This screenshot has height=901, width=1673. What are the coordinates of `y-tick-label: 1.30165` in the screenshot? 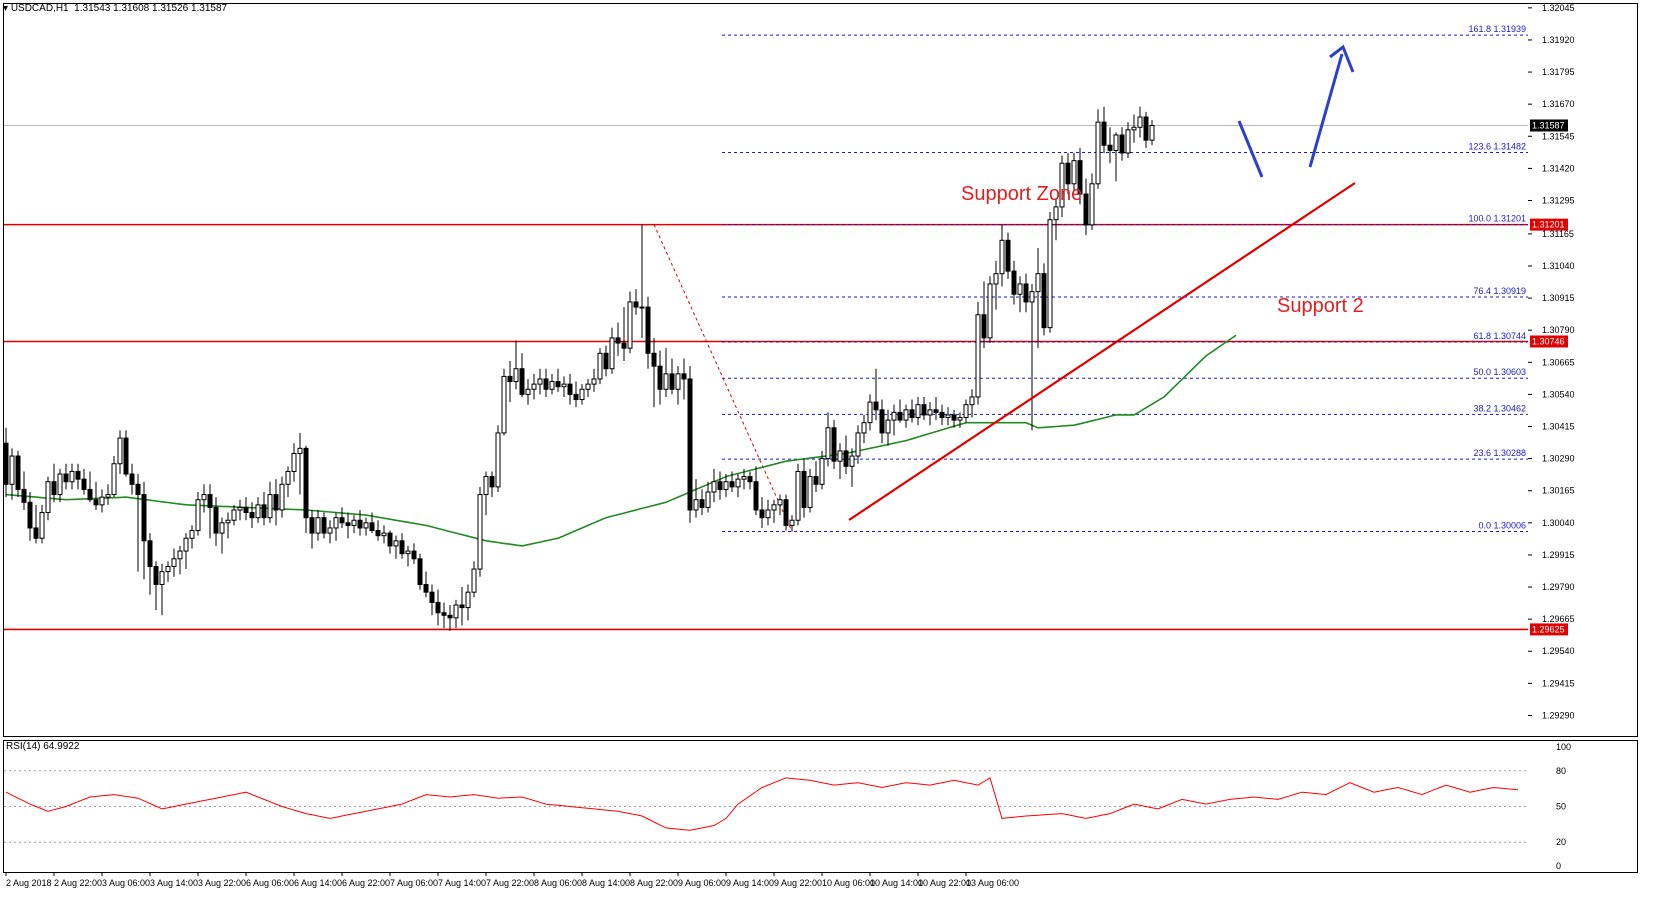 It's located at (1558, 491).